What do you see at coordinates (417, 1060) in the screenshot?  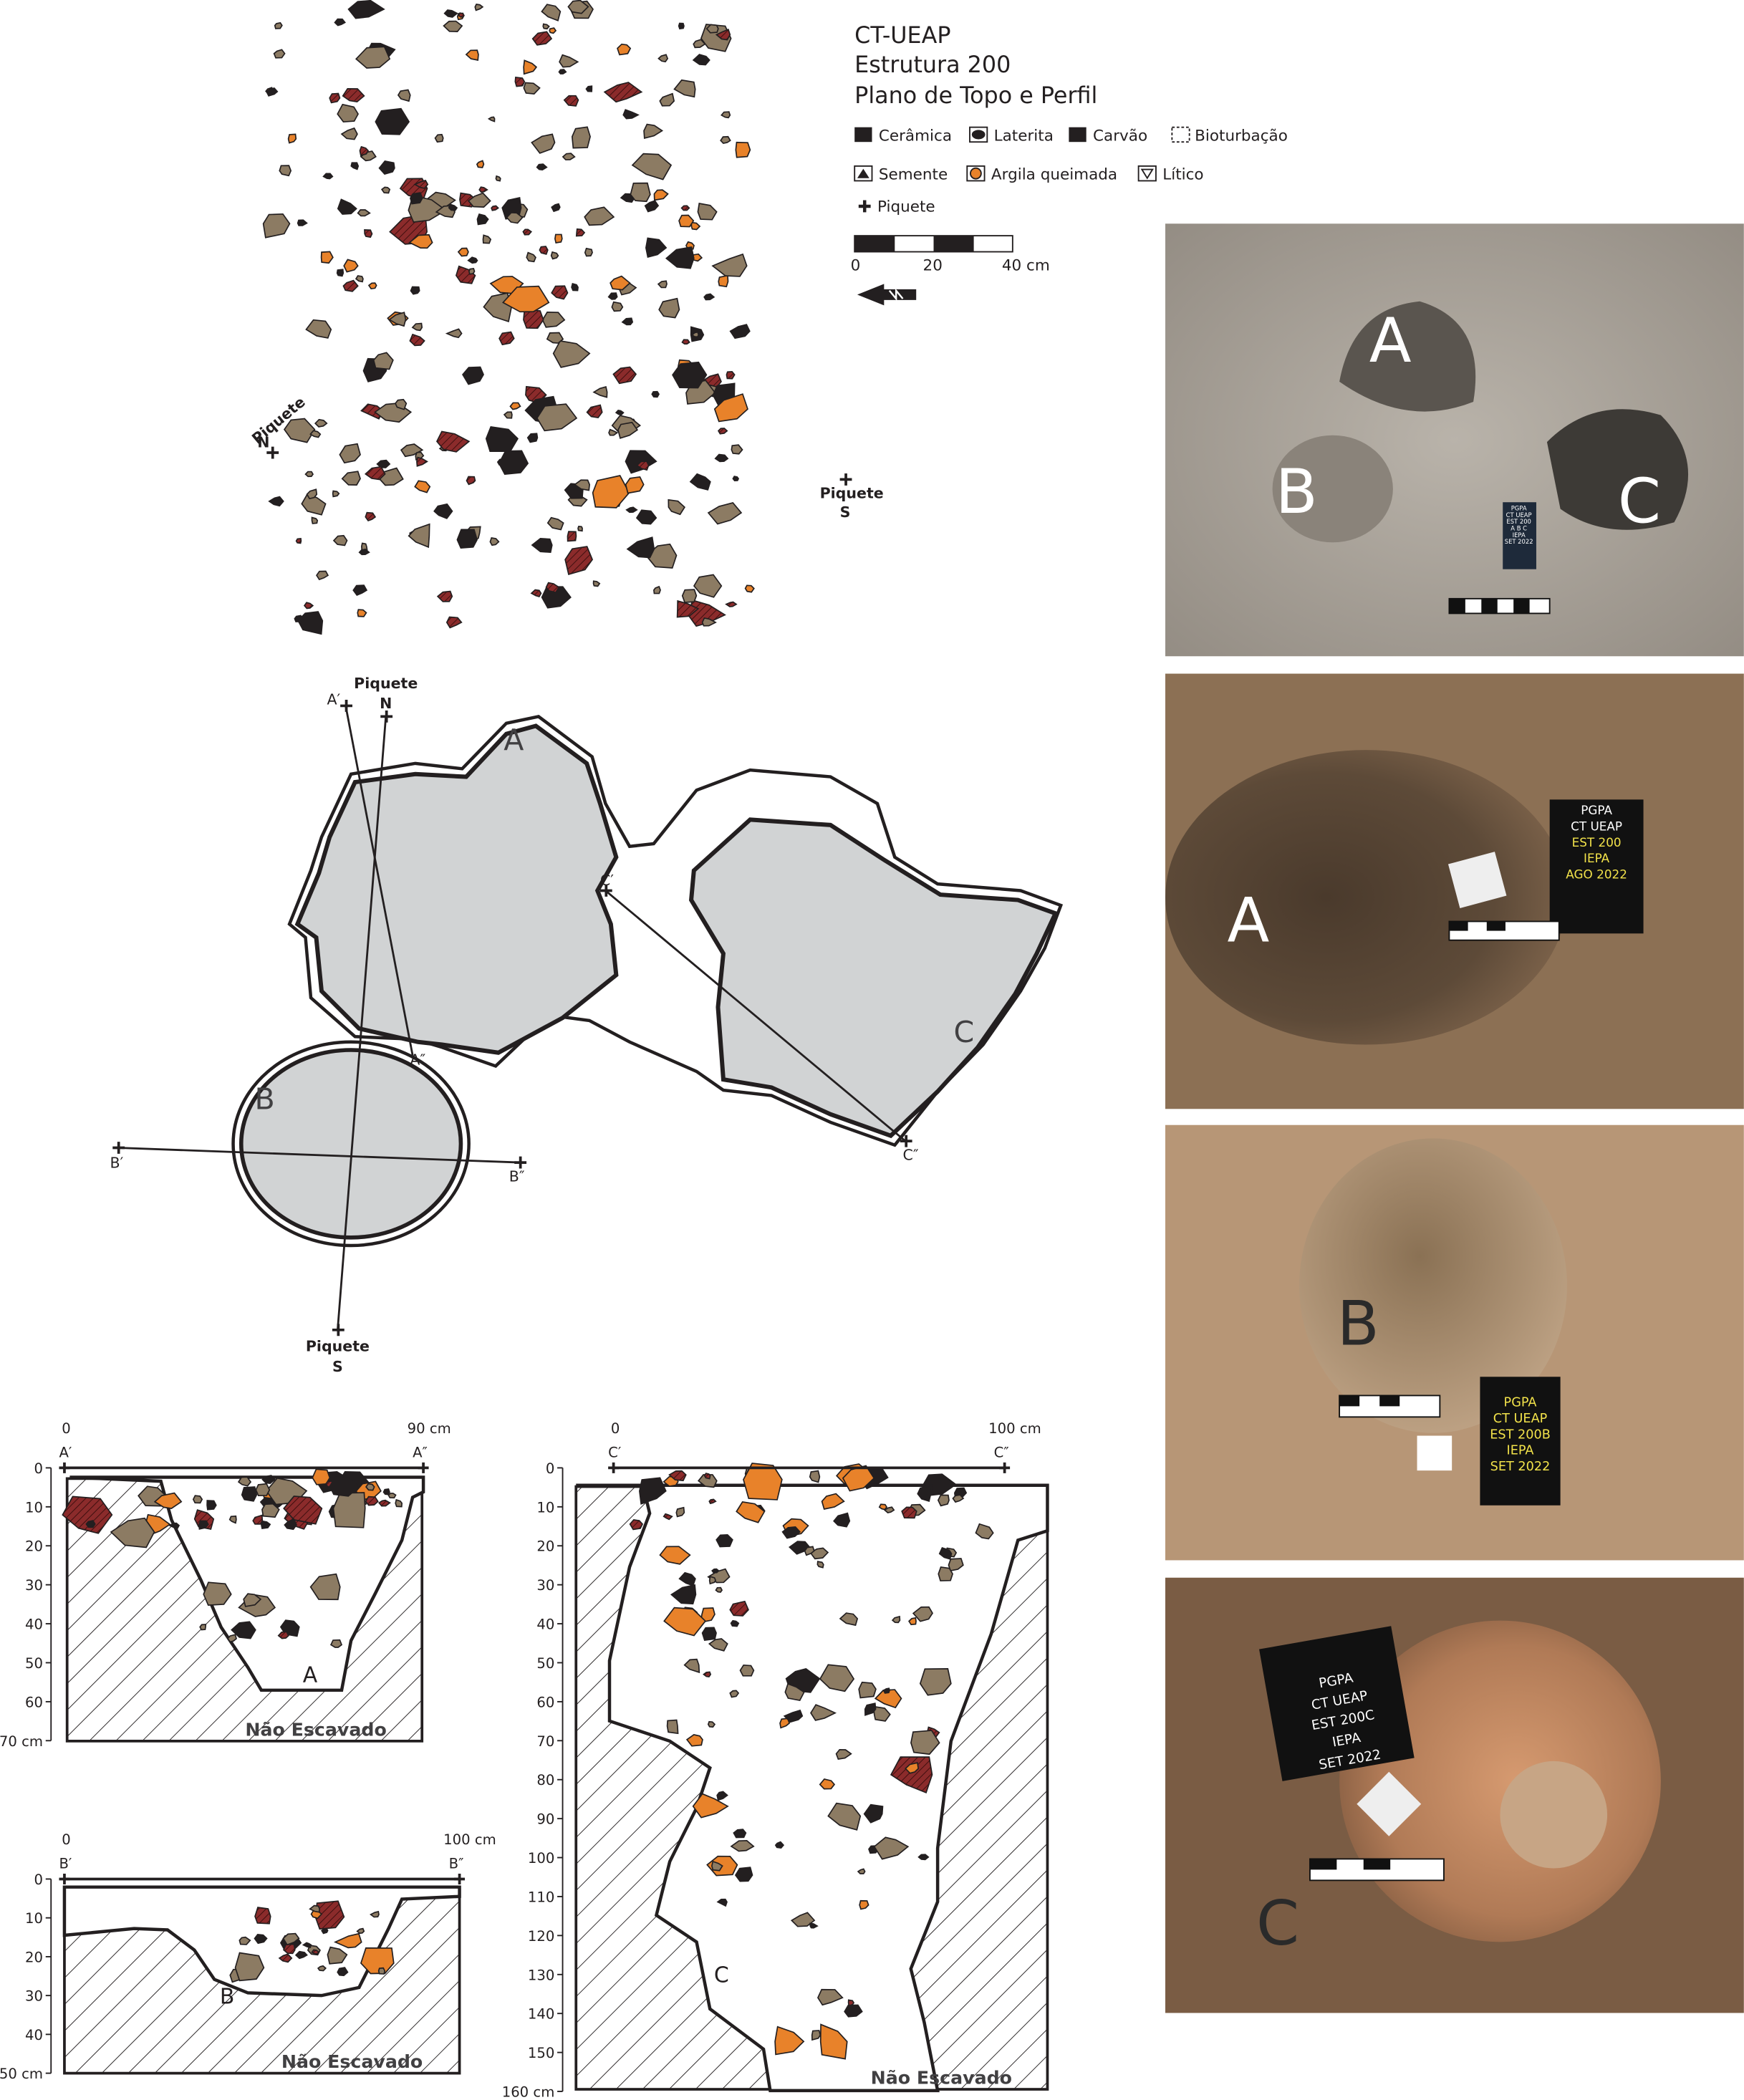 I see `point-label: A″` at bounding box center [417, 1060].